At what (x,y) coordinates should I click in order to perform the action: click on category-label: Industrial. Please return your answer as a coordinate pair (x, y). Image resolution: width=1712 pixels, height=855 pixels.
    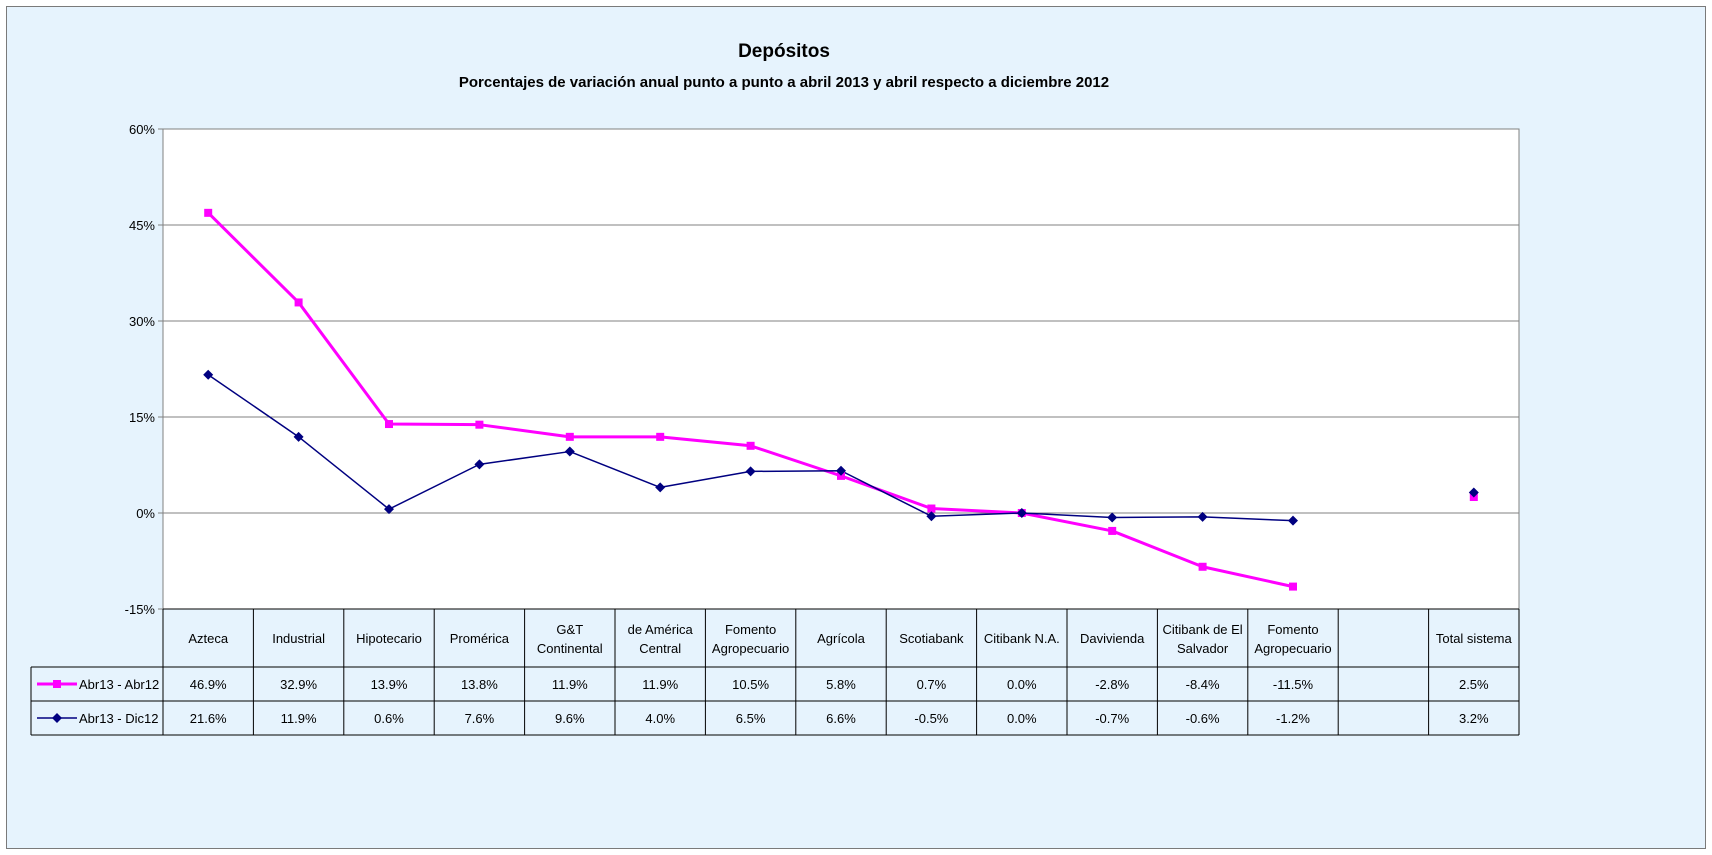
    Looking at the image, I should click on (298, 638).